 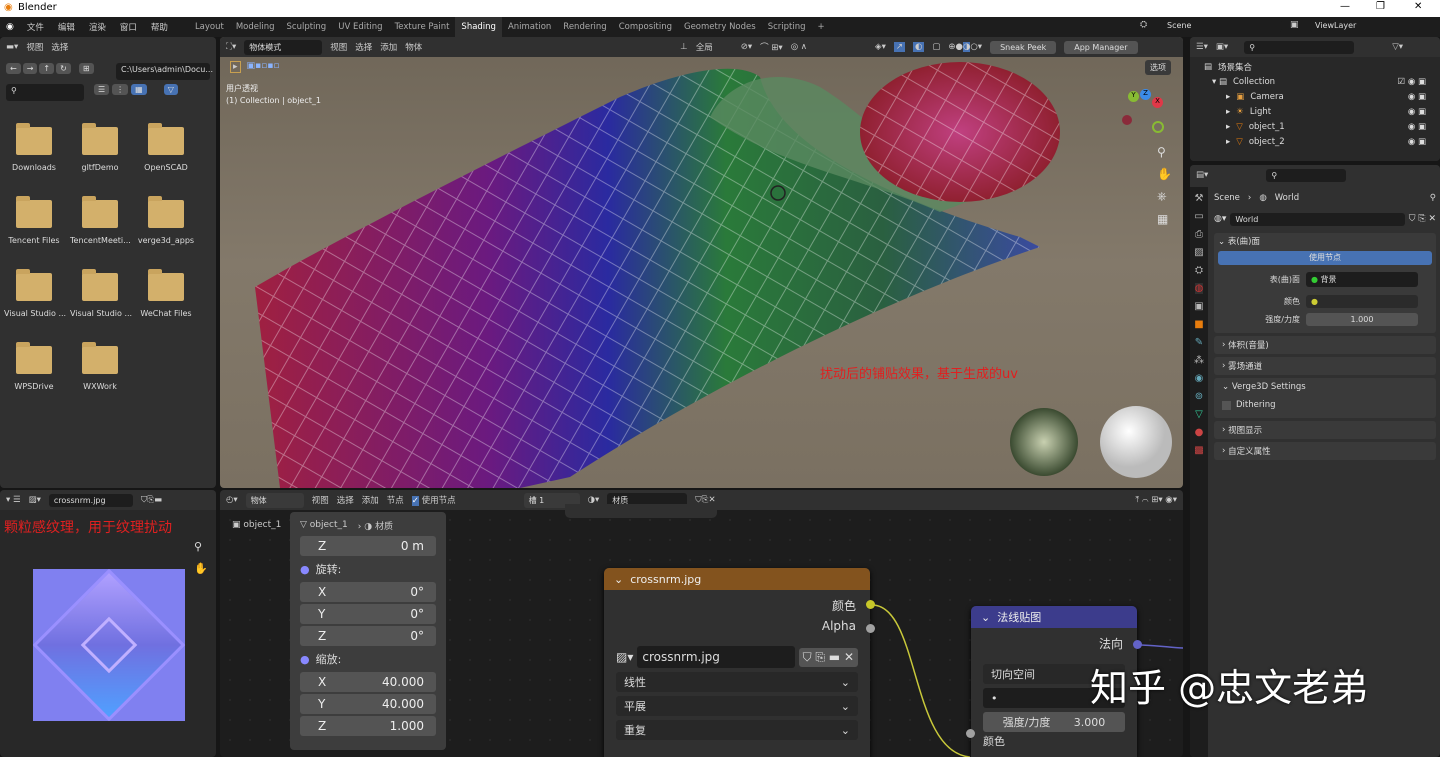 What do you see at coordinates (1411, 81) in the screenshot?
I see `visibility-icons: ☑ ◉ ▣` at bounding box center [1411, 81].